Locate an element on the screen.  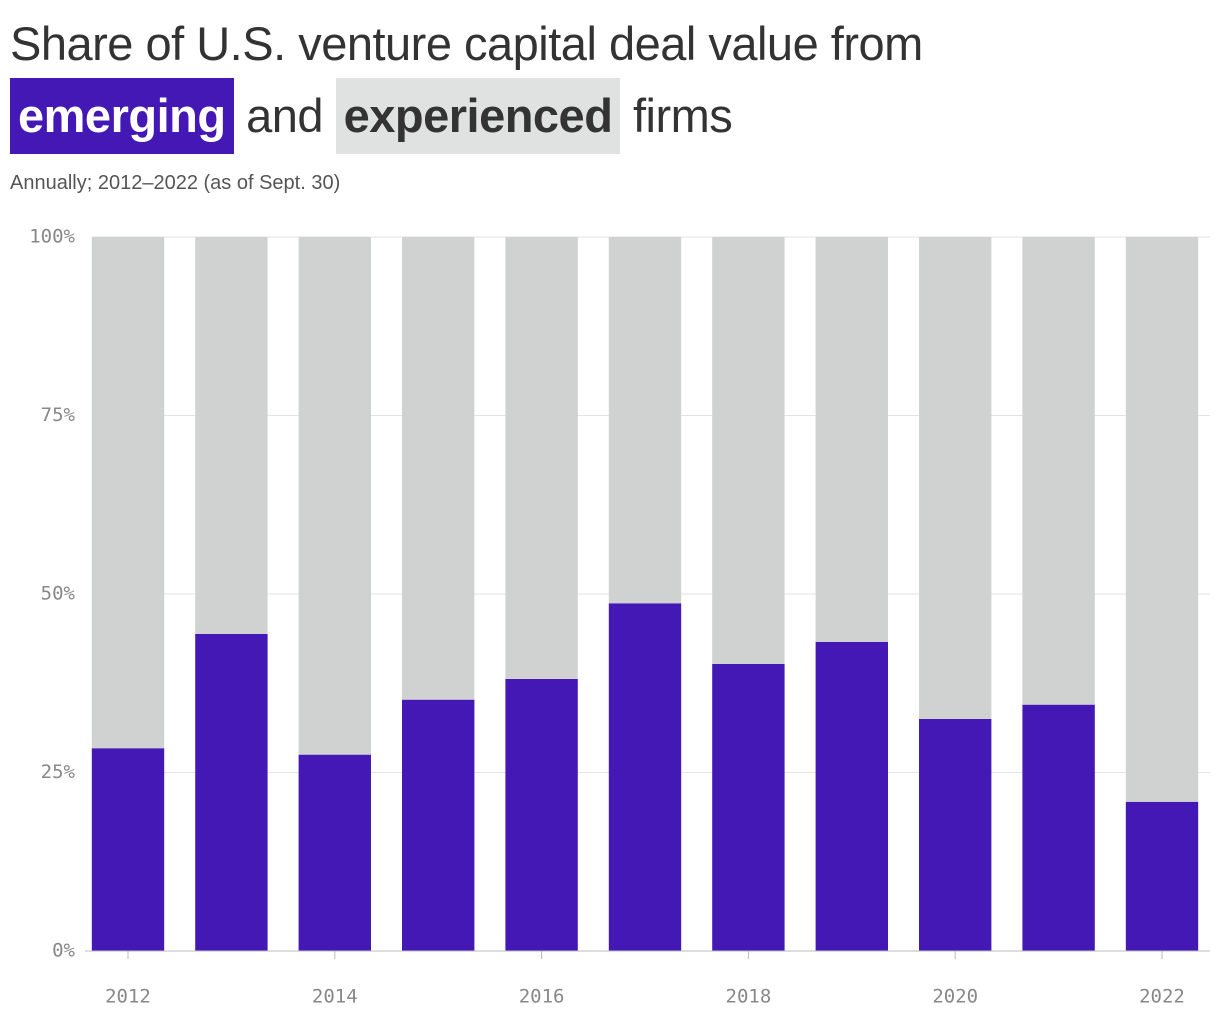
x-tick-label: 2016 is located at coordinates (542, 997).